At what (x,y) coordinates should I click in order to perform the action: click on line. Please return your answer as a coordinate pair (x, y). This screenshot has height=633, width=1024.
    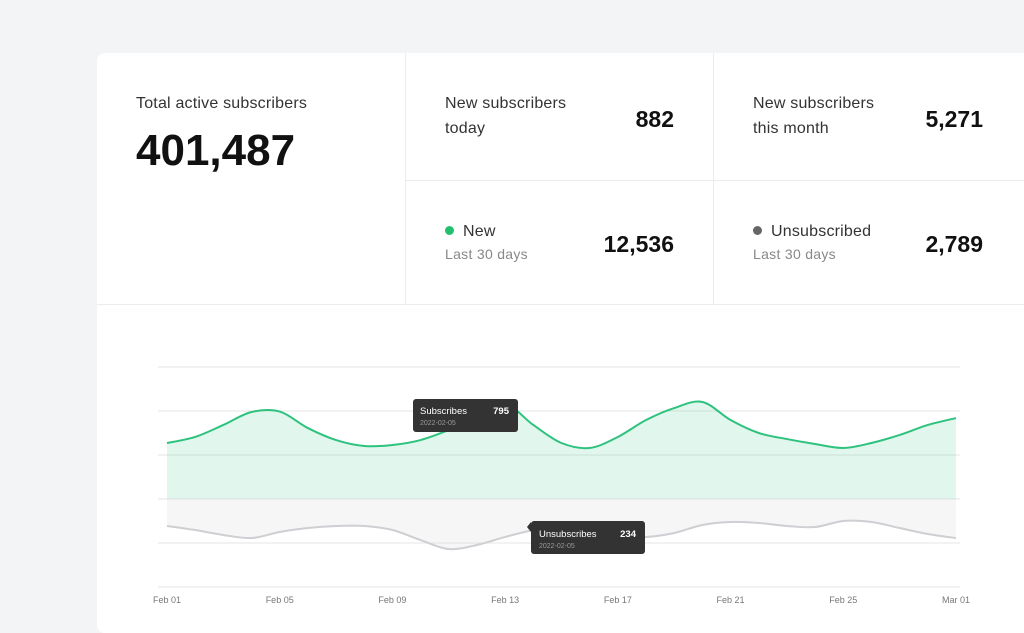
    Looking at the image, I should click on (561, 425).